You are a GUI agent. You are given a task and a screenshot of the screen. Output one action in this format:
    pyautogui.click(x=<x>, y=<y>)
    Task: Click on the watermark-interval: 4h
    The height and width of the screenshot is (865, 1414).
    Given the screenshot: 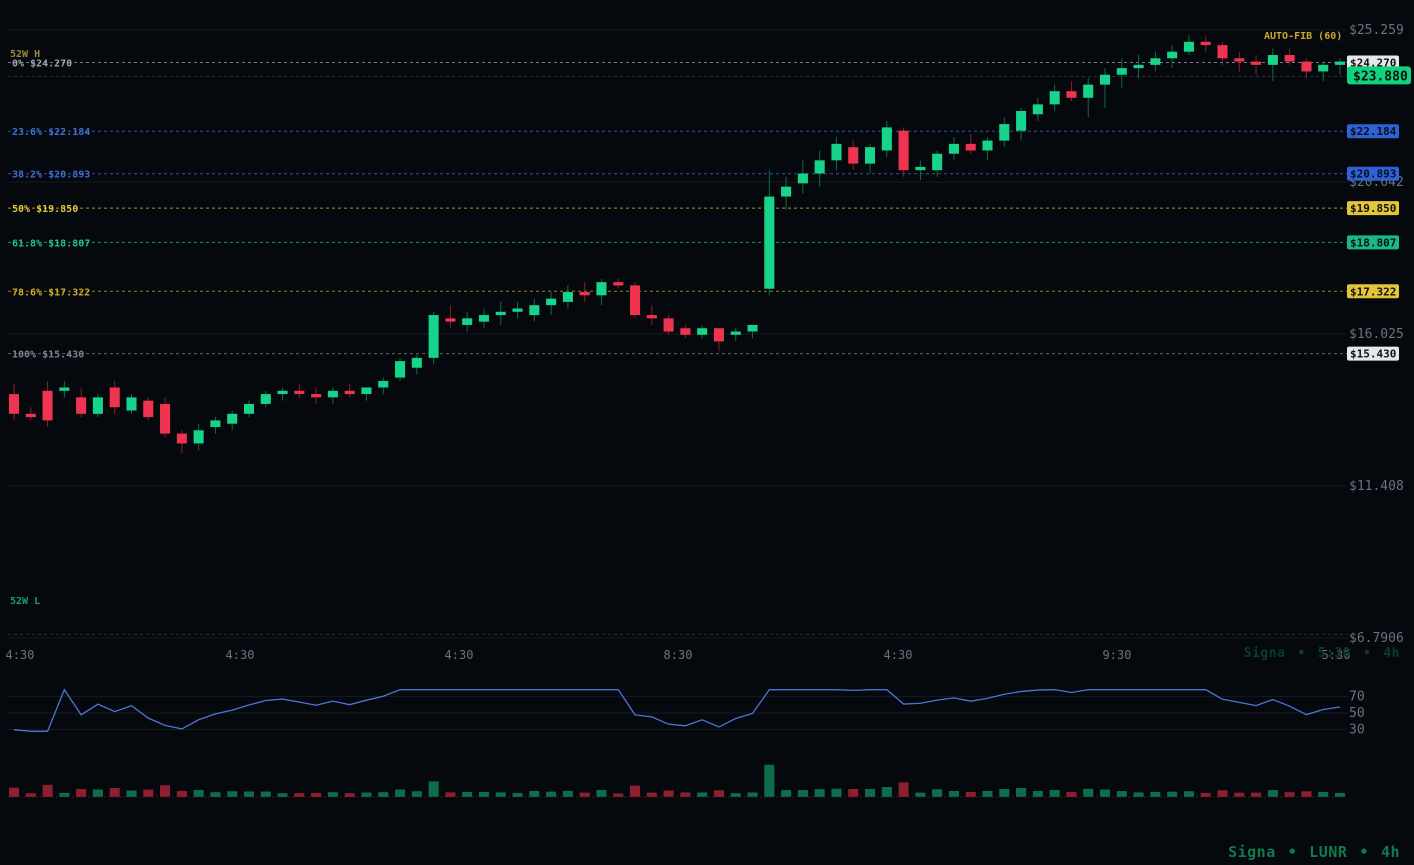 What is the action you would take?
    pyautogui.click(x=1390, y=852)
    